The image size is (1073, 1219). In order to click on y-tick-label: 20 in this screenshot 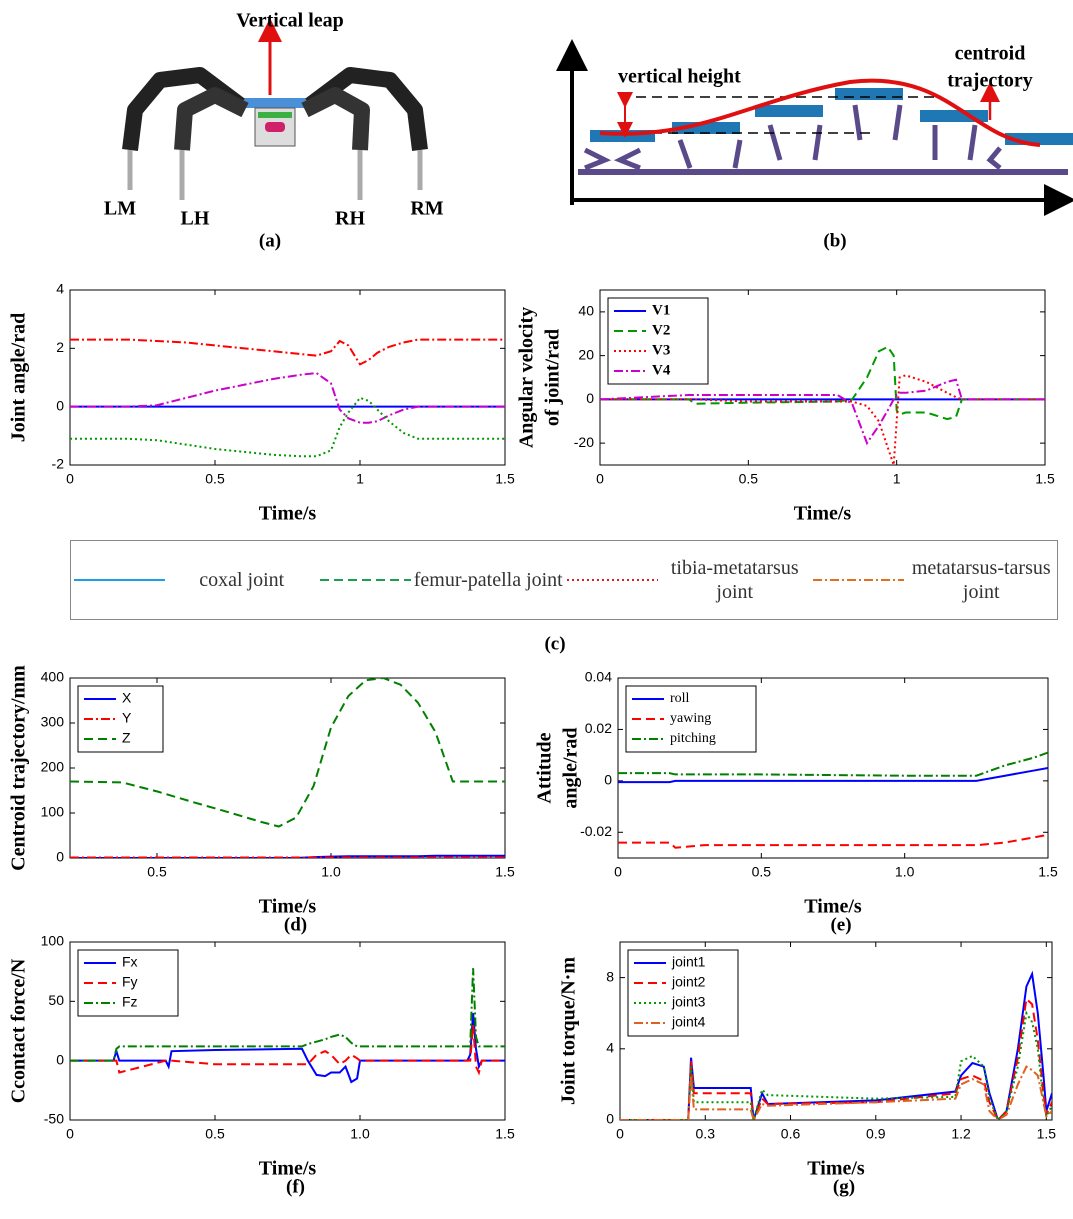, I will do `click(586, 354)`.